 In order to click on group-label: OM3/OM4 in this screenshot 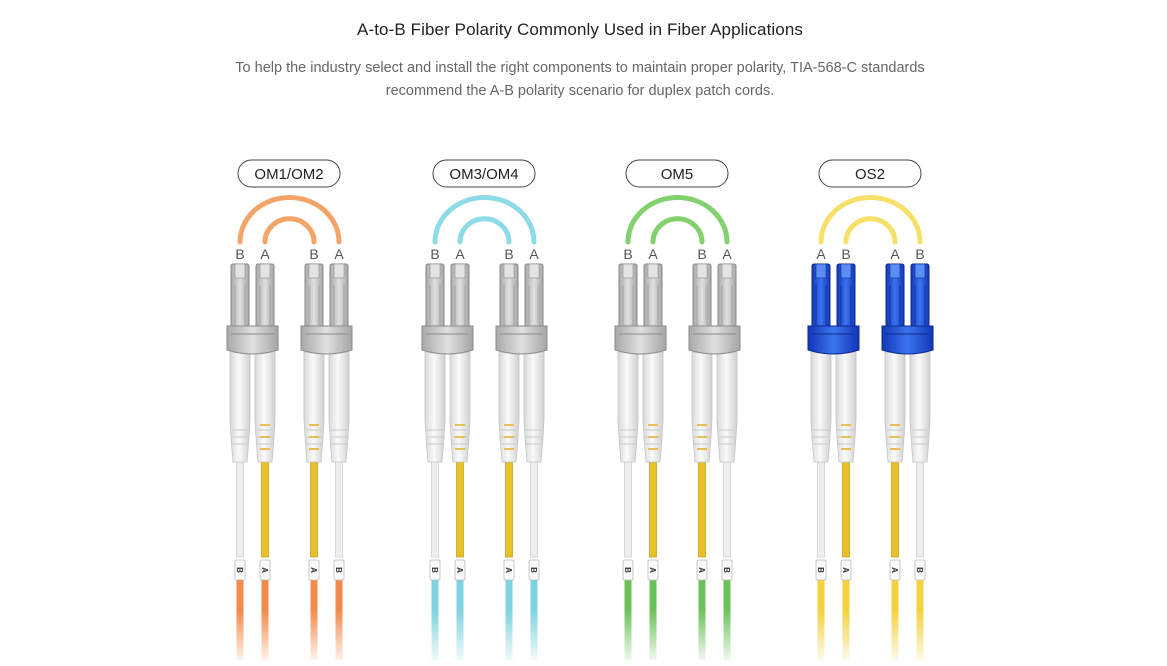, I will do `click(483, 174)`.